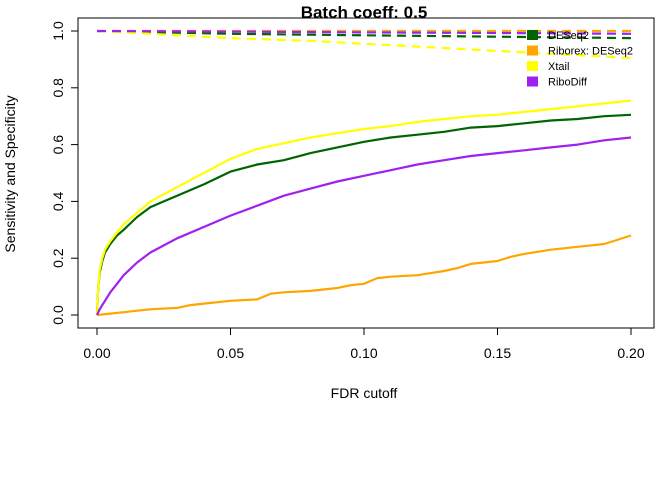  I want to click on y-axis-label: Sensitivity and Specificity, so click(10, 173).